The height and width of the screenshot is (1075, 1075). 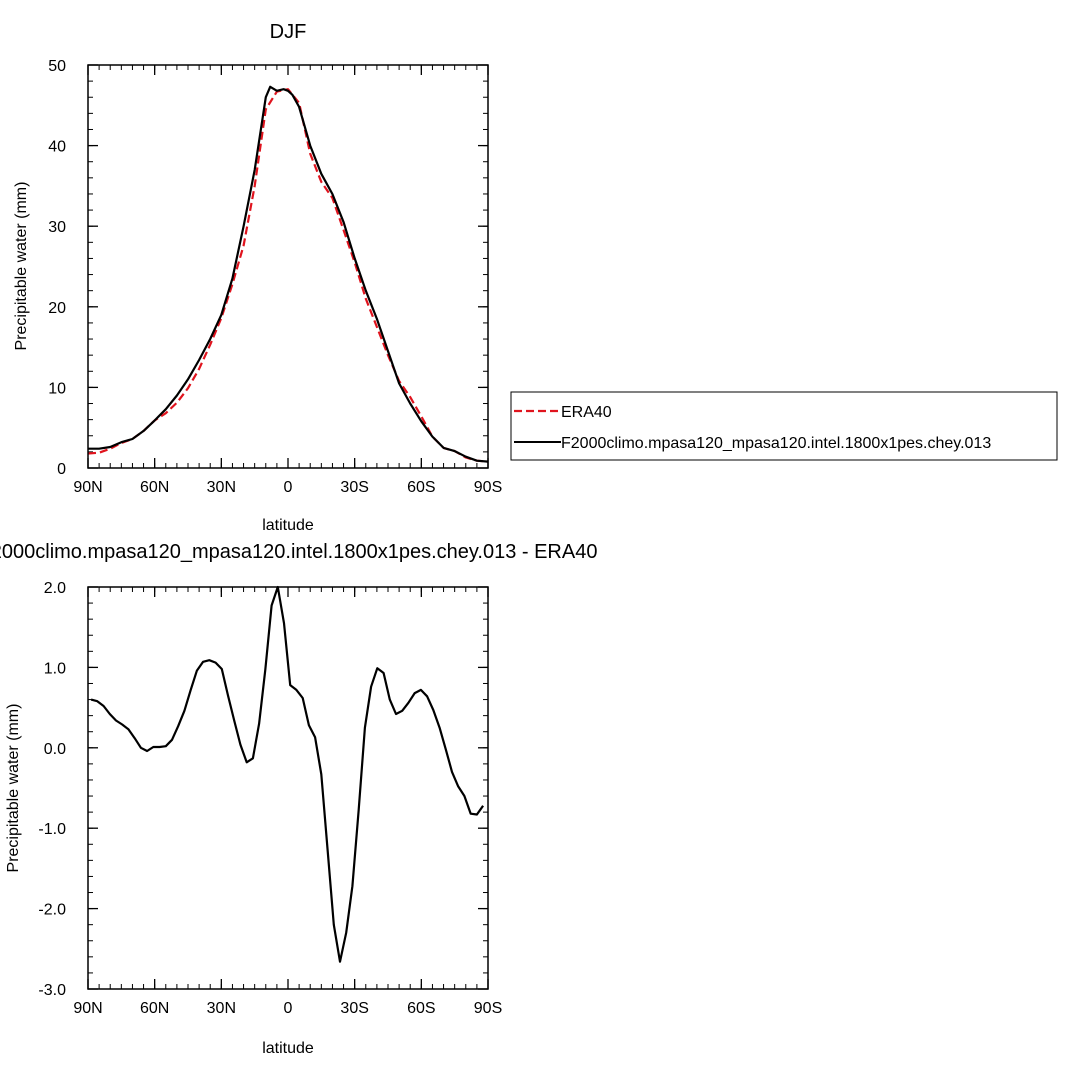 What do you see at coordinates (288, 1008) in the screenshot?
I see `bottom-xtick-label: 0` at bounding box center [288, 1008].